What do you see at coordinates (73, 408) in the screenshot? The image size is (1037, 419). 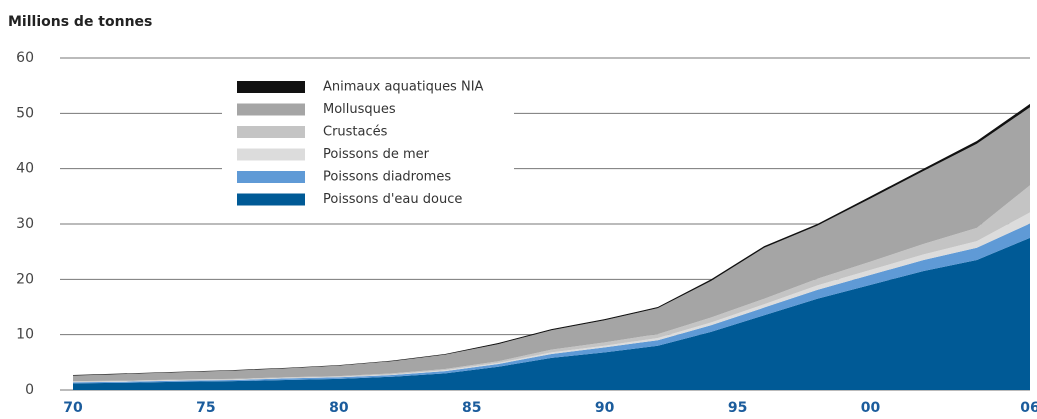 I see `x-tick-label: 70` at bounding box center [73, 408].